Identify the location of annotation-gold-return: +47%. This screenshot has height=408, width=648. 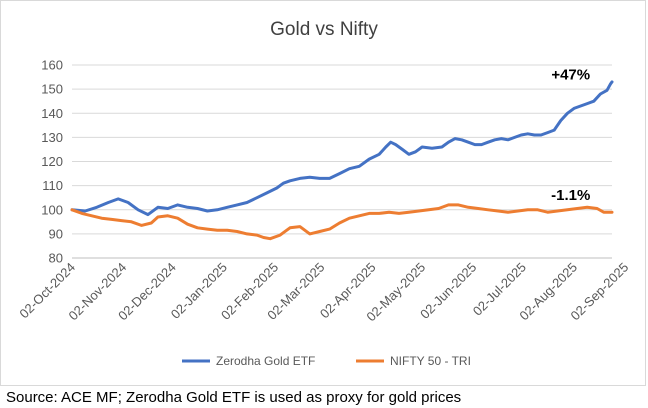
(570, 74).